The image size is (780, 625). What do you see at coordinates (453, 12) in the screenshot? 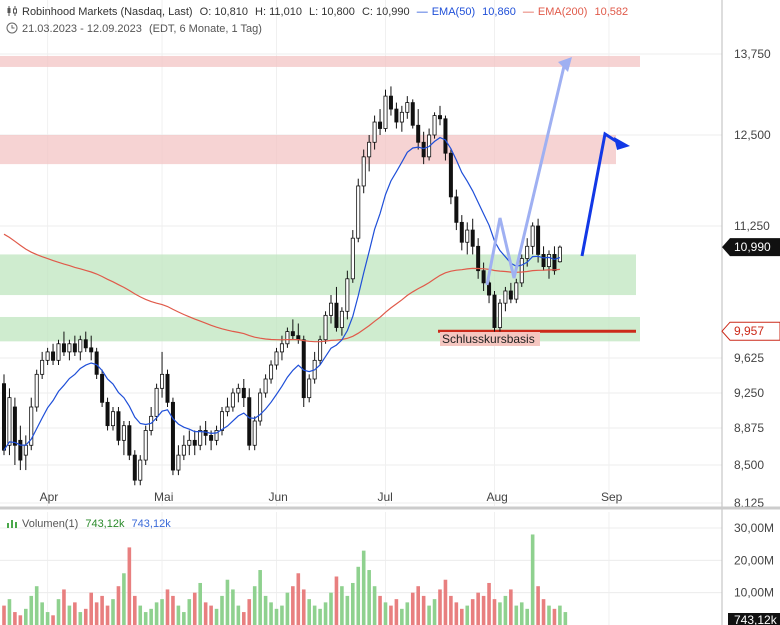
I see `ema50-label: EMA(50)` at bounding box center [453, 12].